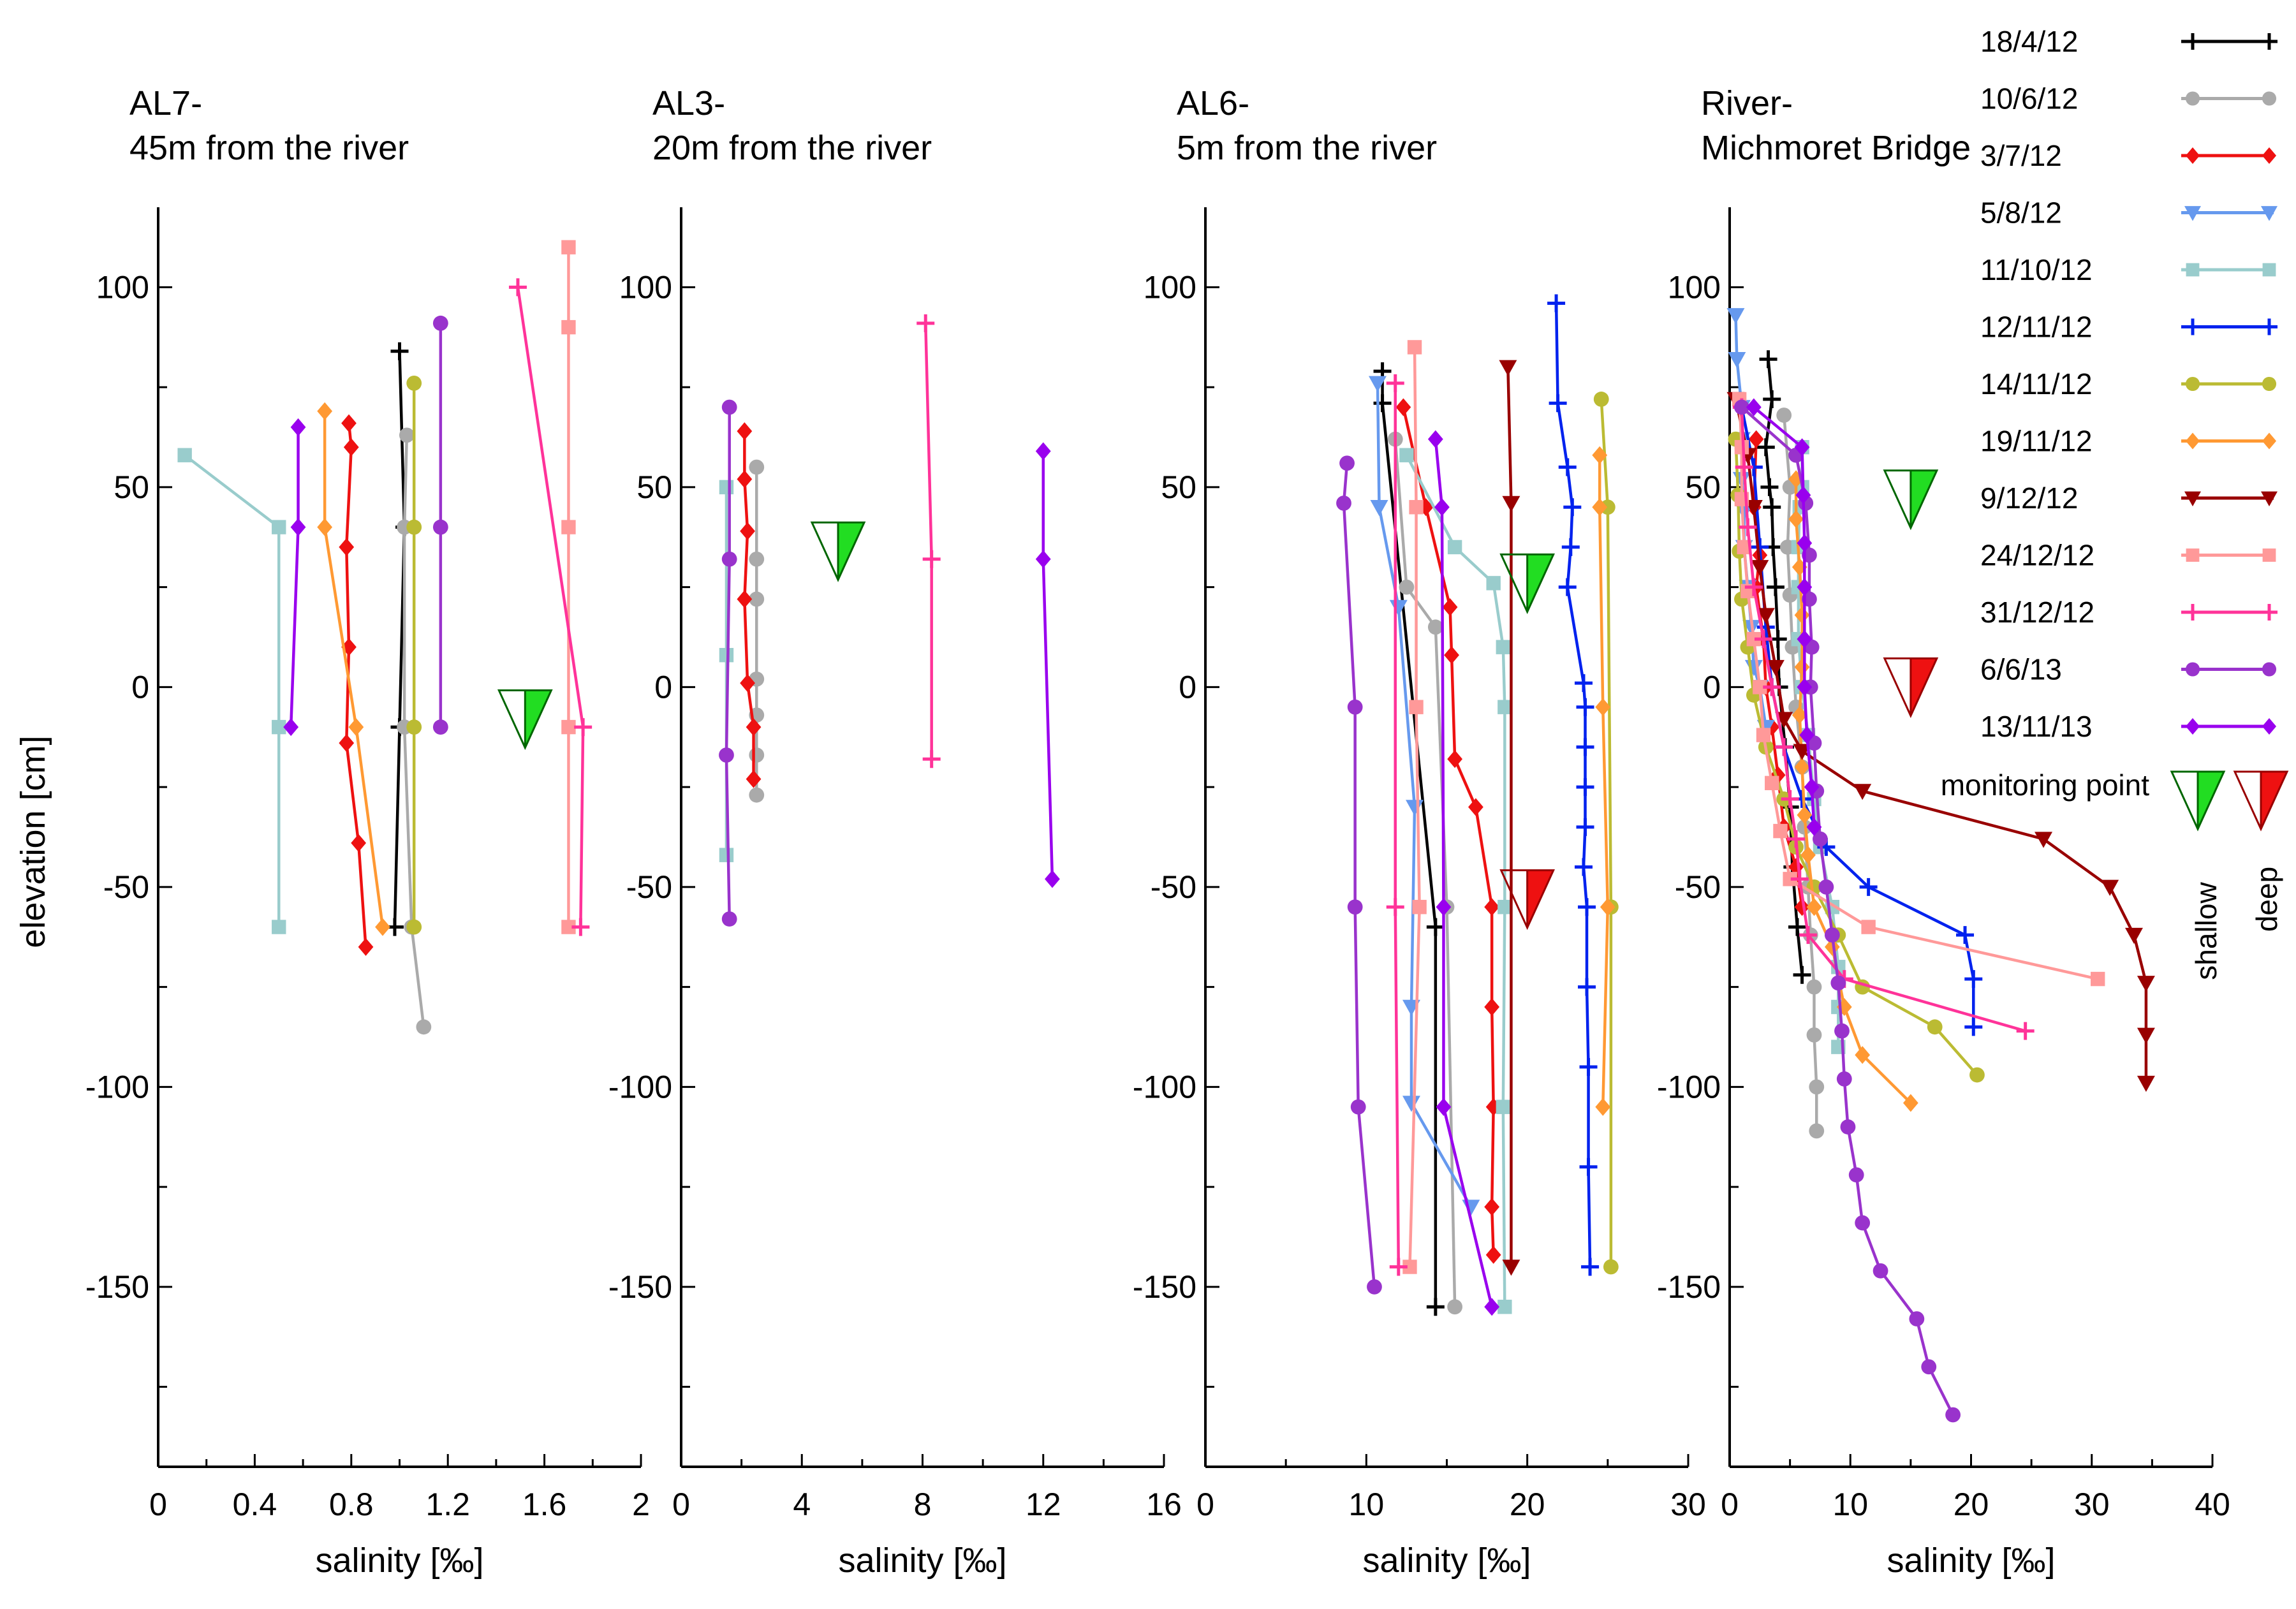 The image size is (2296, 1609). What do you see at coordinates (1703, 487) in the screenshot?
I see `y-tick-label: 50` at bounding box center [1703, 487].